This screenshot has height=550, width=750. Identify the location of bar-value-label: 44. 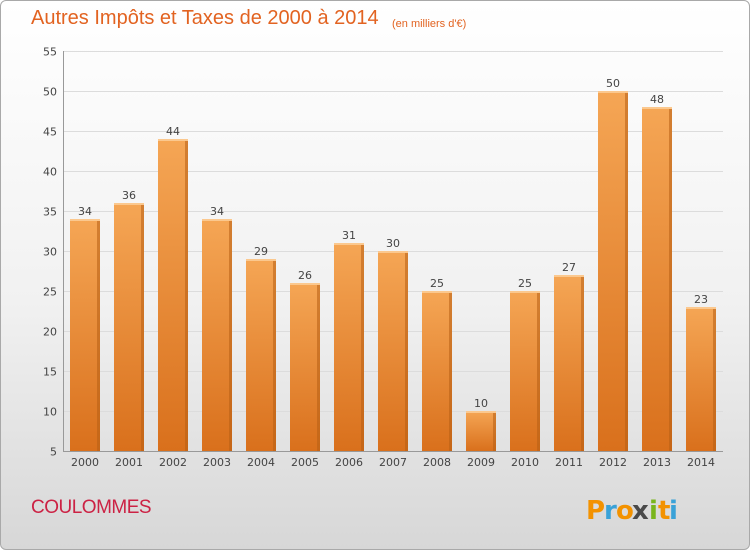
(173, 131).